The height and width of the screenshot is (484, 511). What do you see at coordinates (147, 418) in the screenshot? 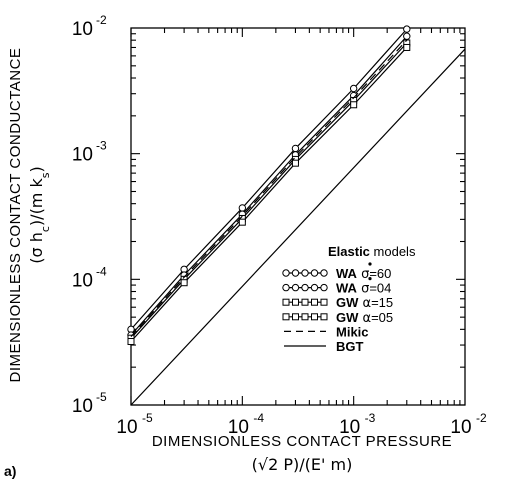
I see `x-tick-exponent: -5` at bounding box center [147, 418].